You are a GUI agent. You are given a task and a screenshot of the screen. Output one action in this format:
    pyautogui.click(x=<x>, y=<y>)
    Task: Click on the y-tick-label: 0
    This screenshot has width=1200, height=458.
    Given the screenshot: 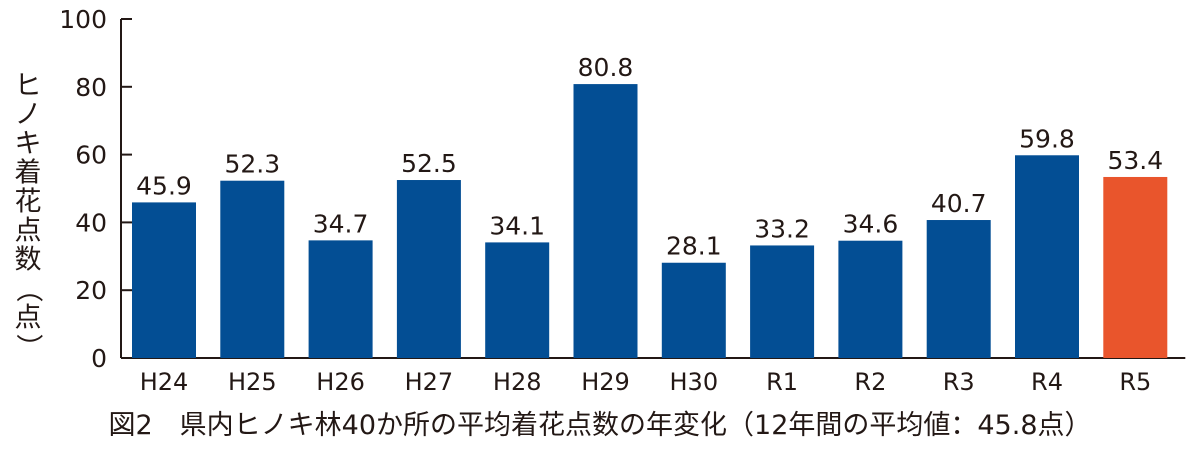 What is the action you would take?
    pyautogui.click(x=99, y=358)
    